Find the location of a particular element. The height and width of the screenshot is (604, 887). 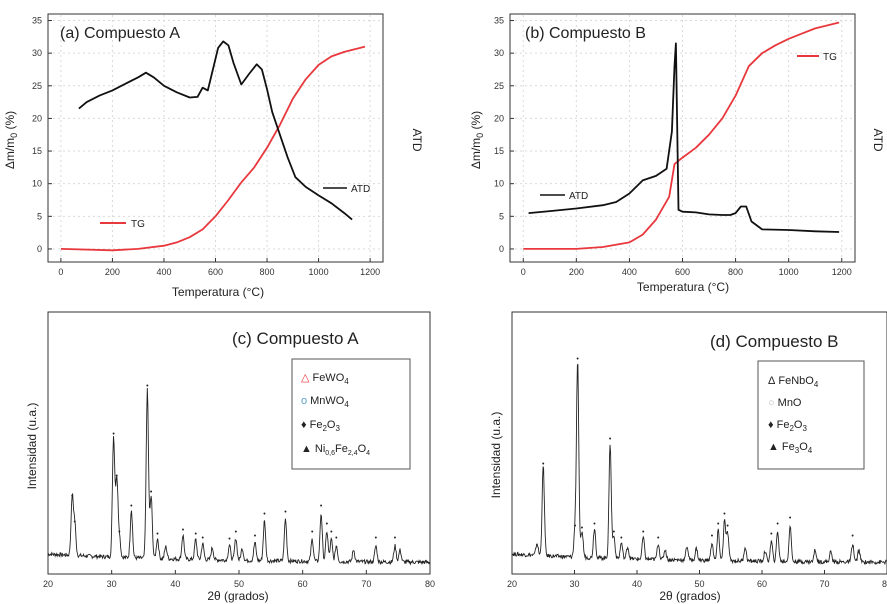

series-tg-line is located at coordinates (213, 148).